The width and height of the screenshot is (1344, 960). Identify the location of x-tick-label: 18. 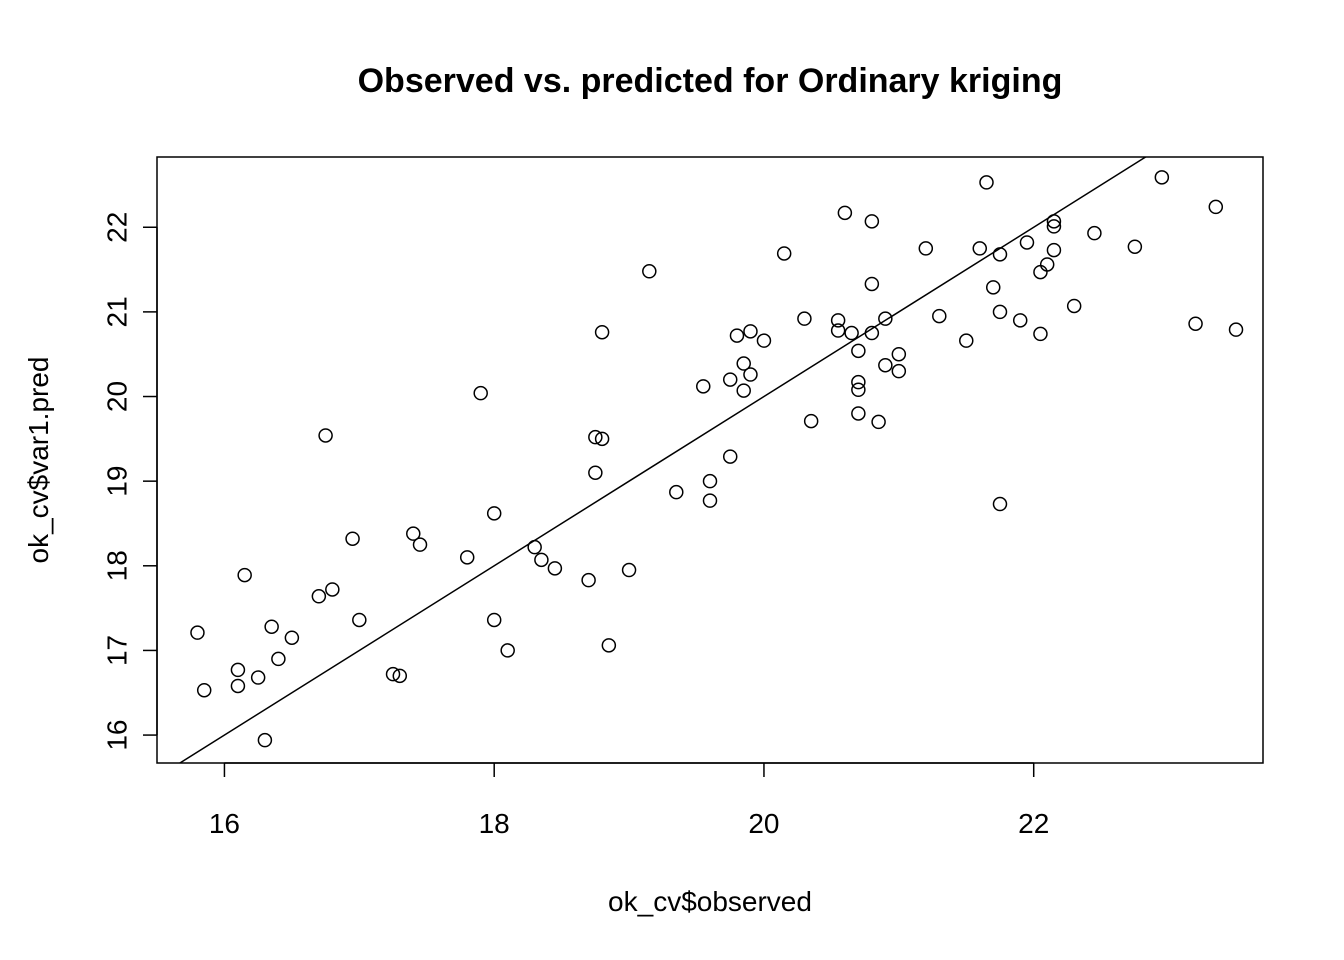
(494, 823).